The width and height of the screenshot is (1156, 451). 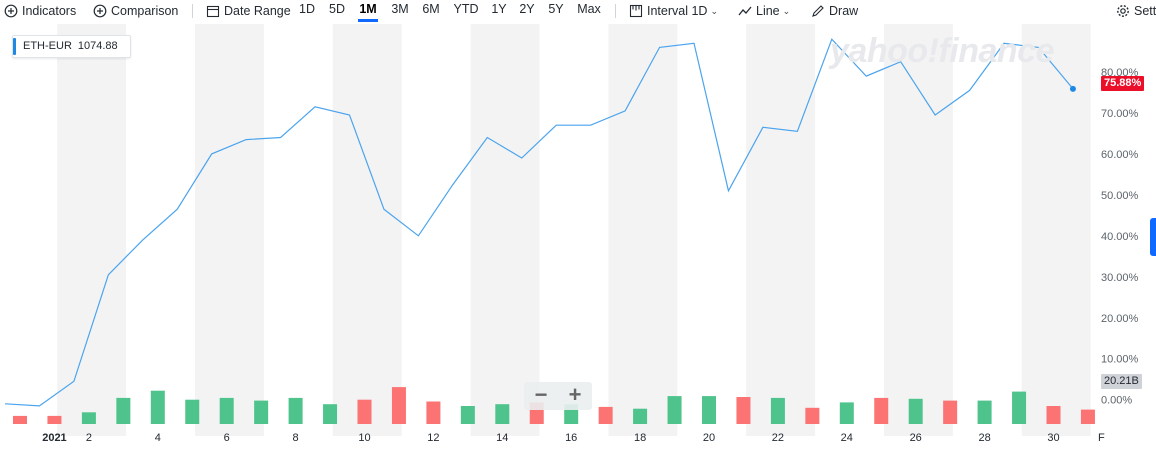 I want to click on x-tick-label: 6, so click(x=227, y=438).